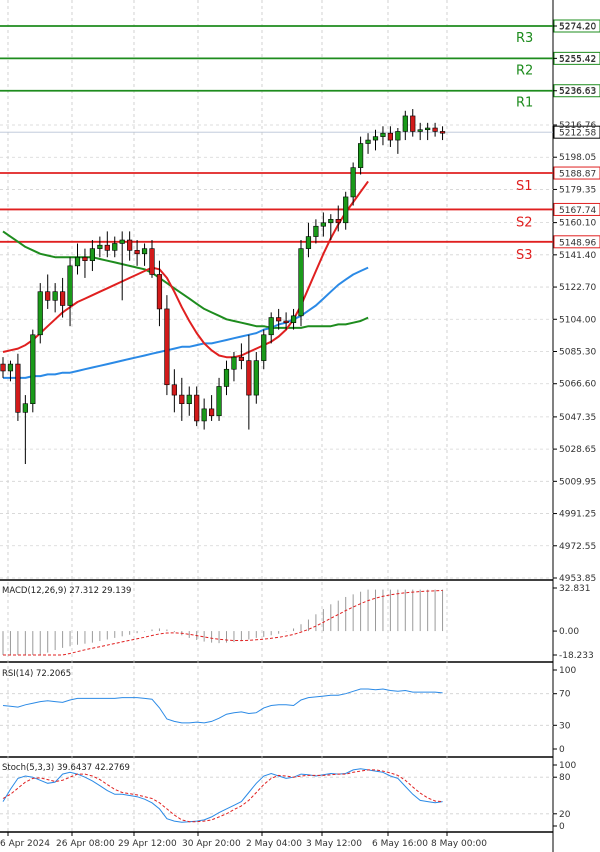 This screenshot has height=852, width=600. I want to click on time-tick-label: 6 May 16:00, so click(400, 844).